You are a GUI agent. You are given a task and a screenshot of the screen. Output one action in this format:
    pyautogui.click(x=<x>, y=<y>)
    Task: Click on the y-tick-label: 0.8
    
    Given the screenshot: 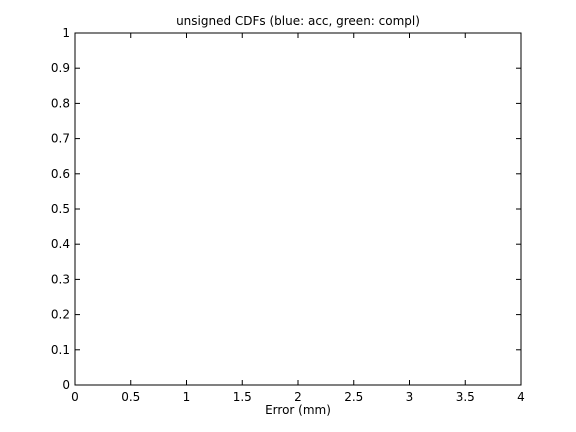 What is the action you would take?
    pyautogui.click(x=60, y=103)
    